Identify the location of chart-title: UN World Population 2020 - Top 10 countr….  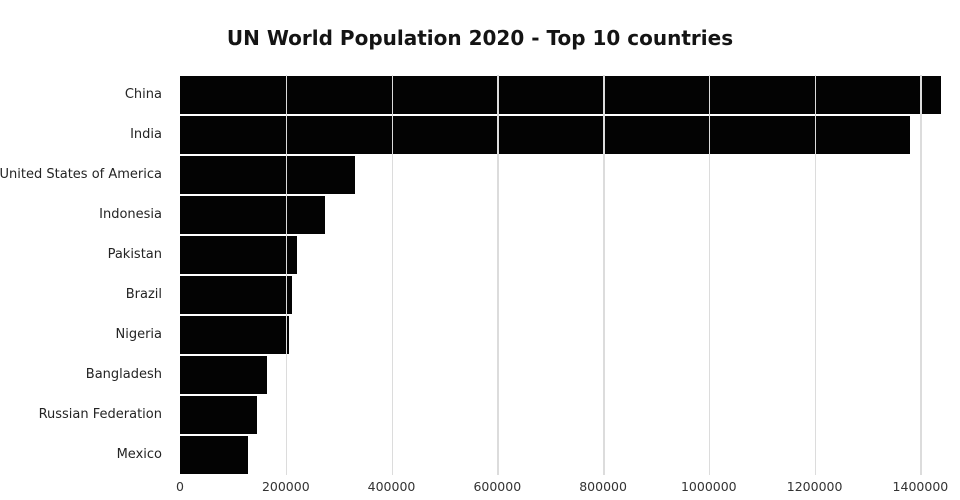
(480, 38).